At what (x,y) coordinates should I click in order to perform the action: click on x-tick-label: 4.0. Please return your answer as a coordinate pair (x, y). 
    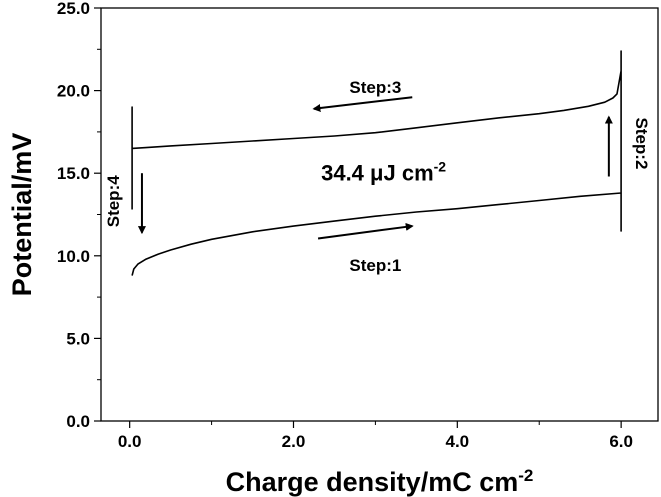
    Looking at the image, I should click on (457, 441).